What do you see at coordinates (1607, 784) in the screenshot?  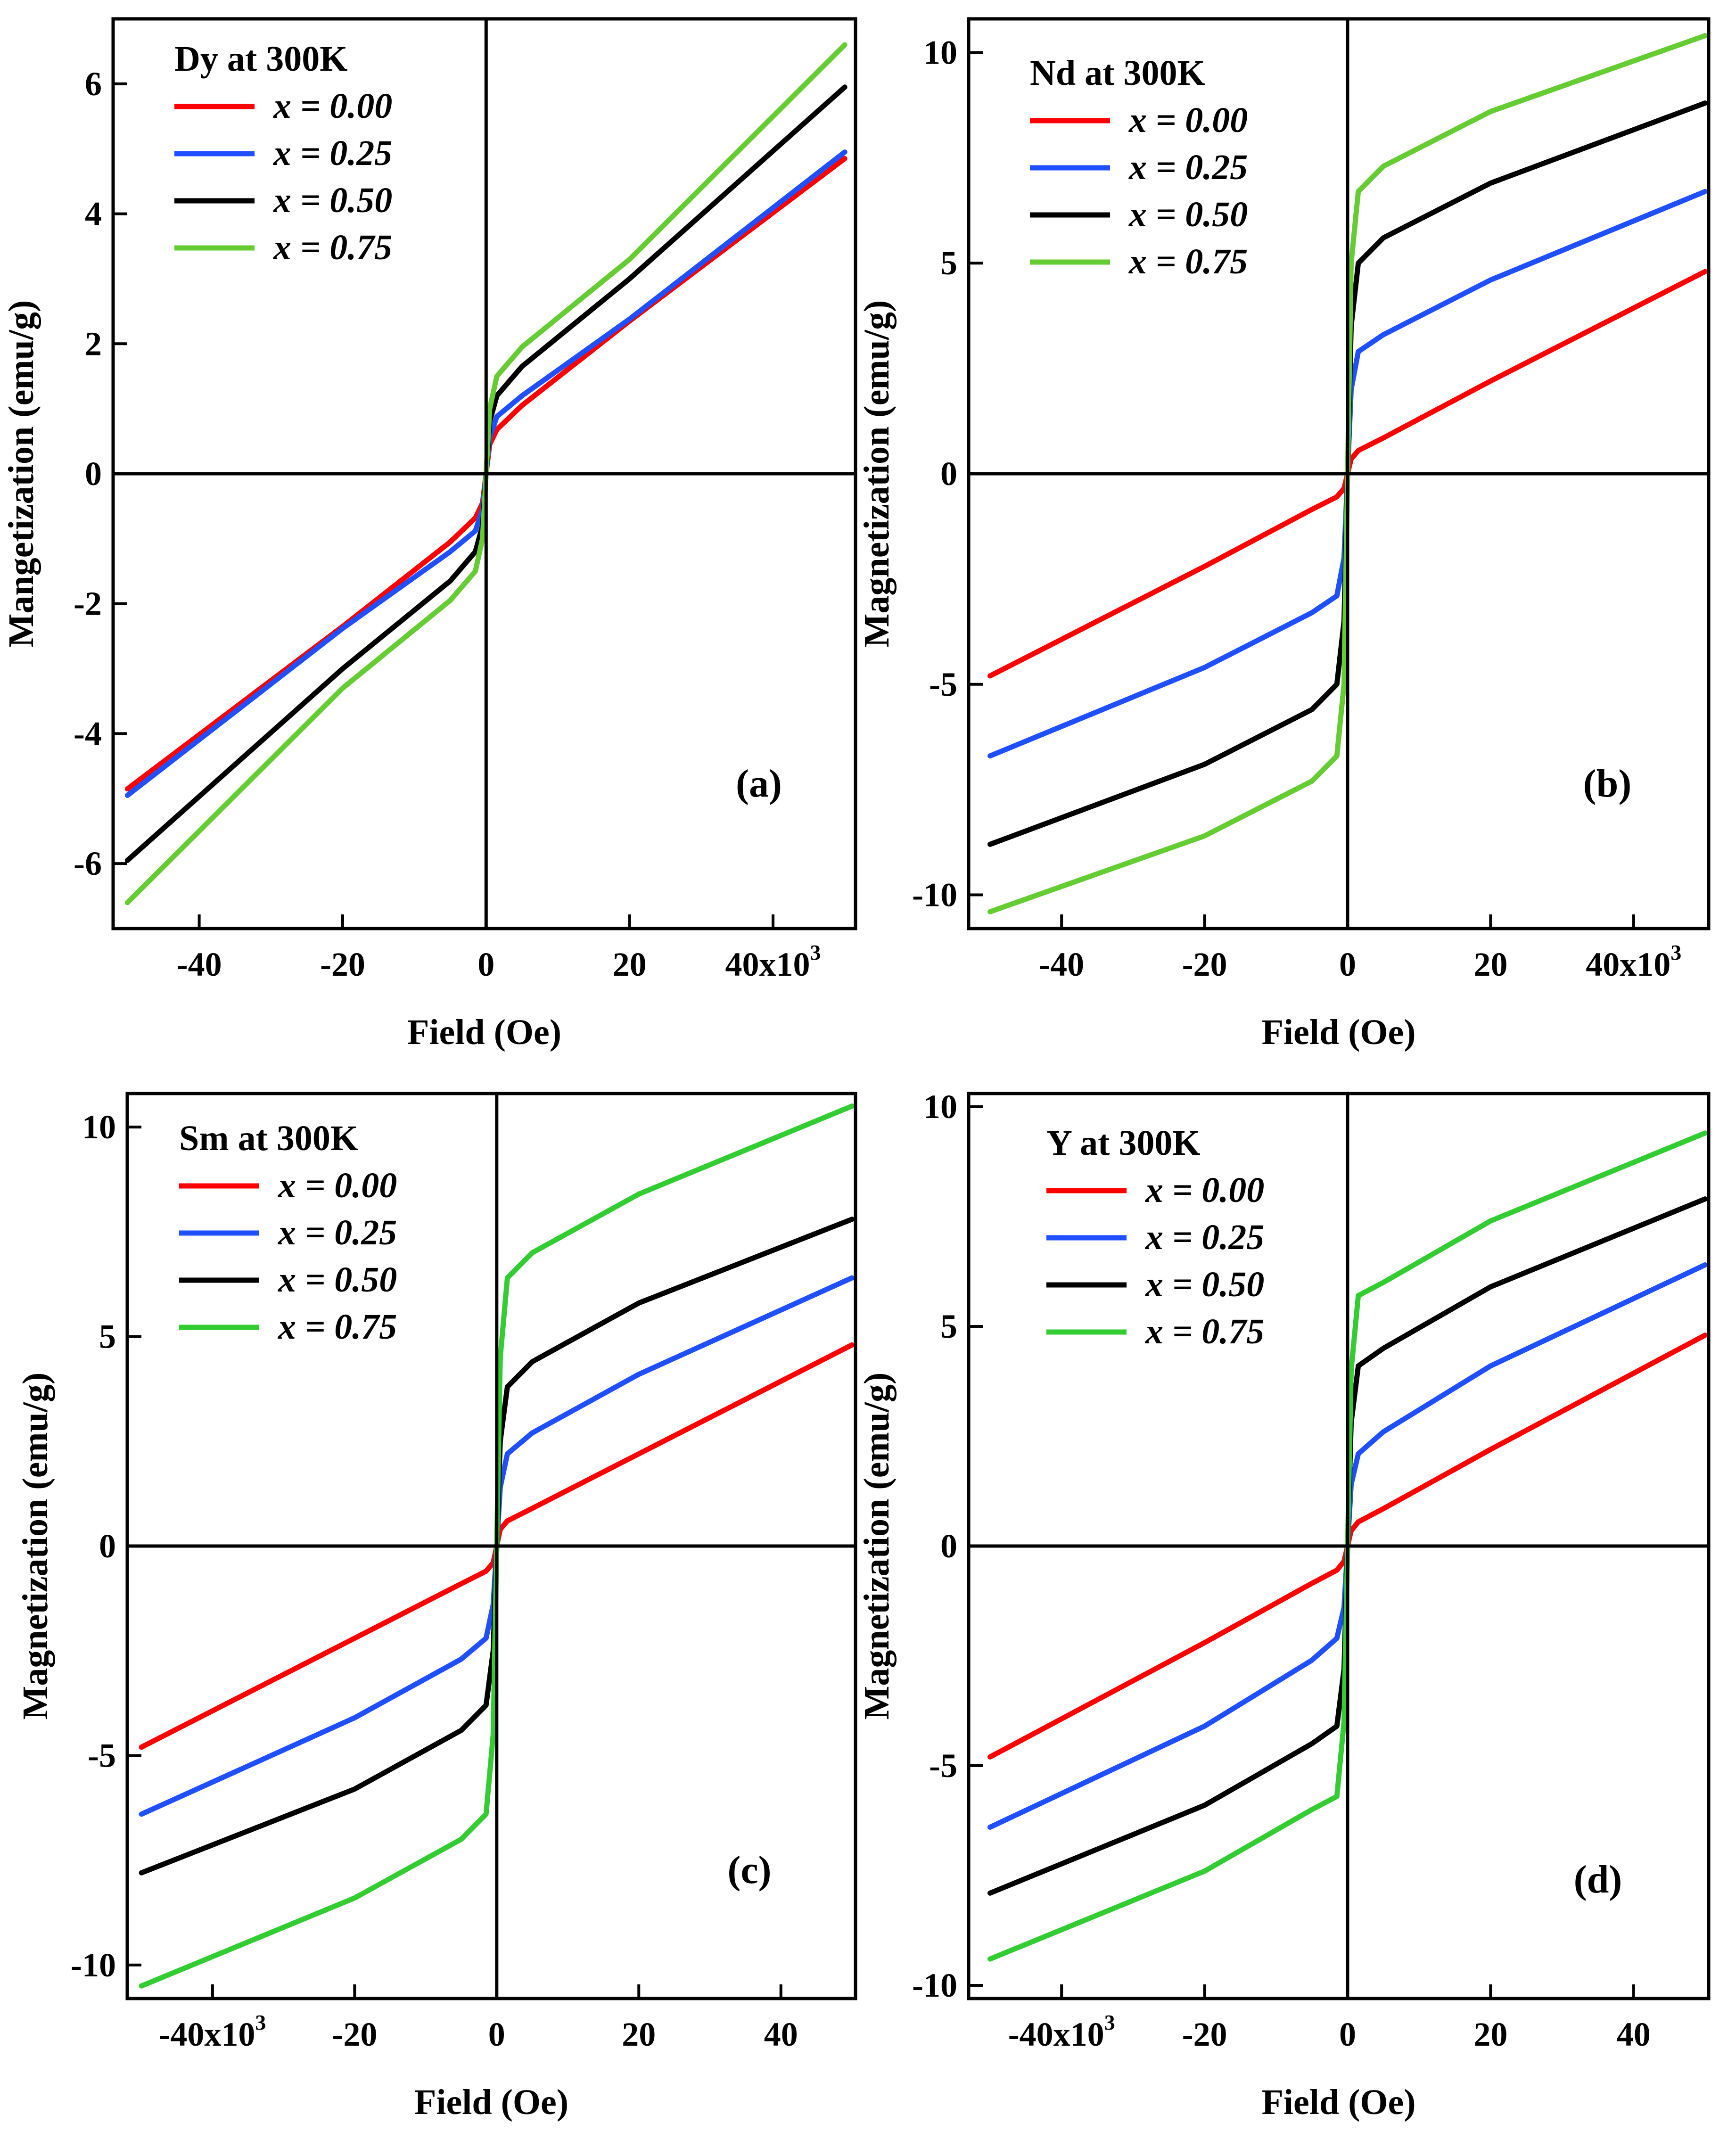 I see `panel-letter: (b)` at bounding box center [1607, 784].